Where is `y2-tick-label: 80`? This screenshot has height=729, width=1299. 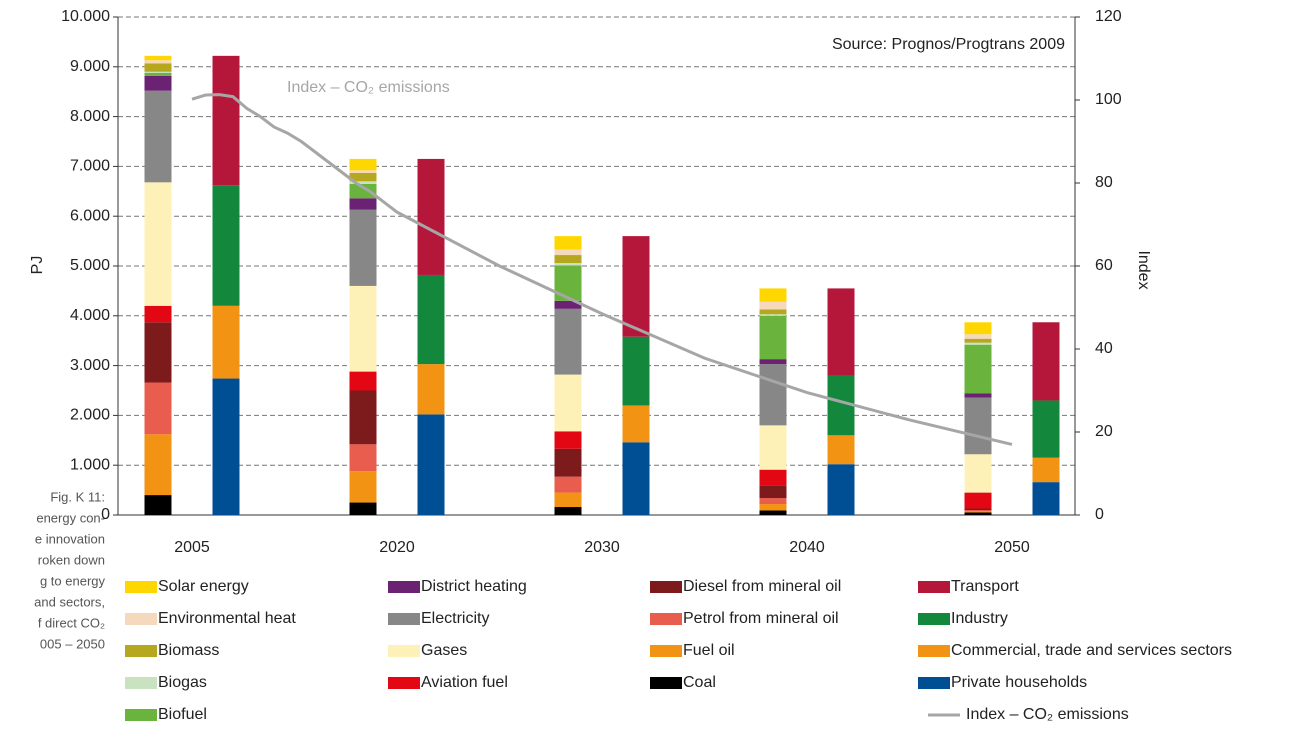 y2-tick-label: 80 is located at coordinates (1104, 182).